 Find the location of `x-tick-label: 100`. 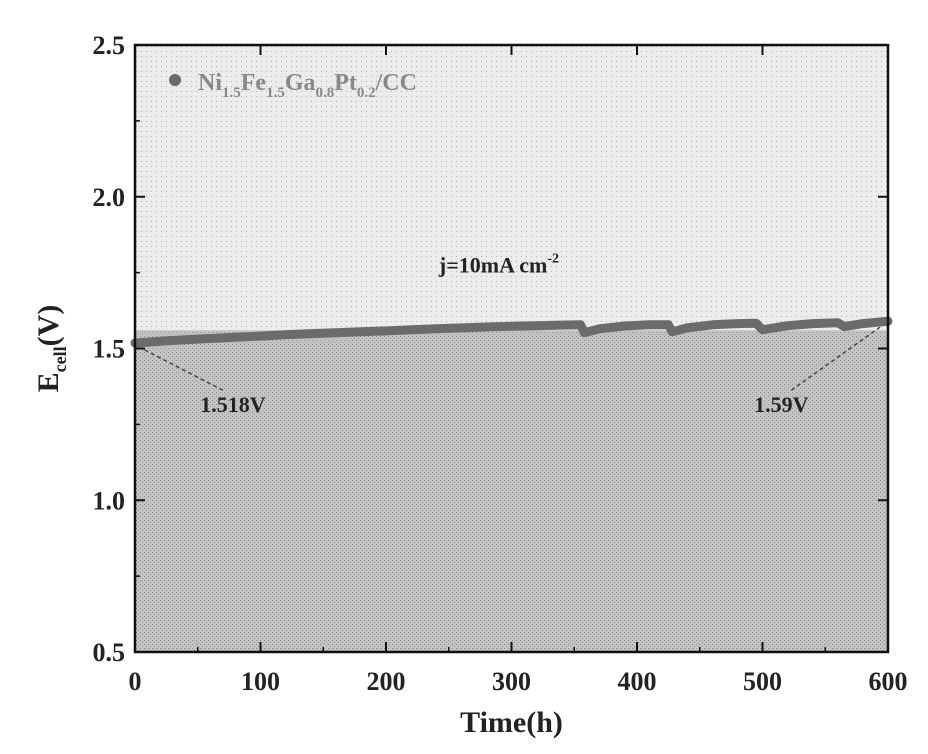

x-tick-label: 100 is located at coordinates (260, 681).